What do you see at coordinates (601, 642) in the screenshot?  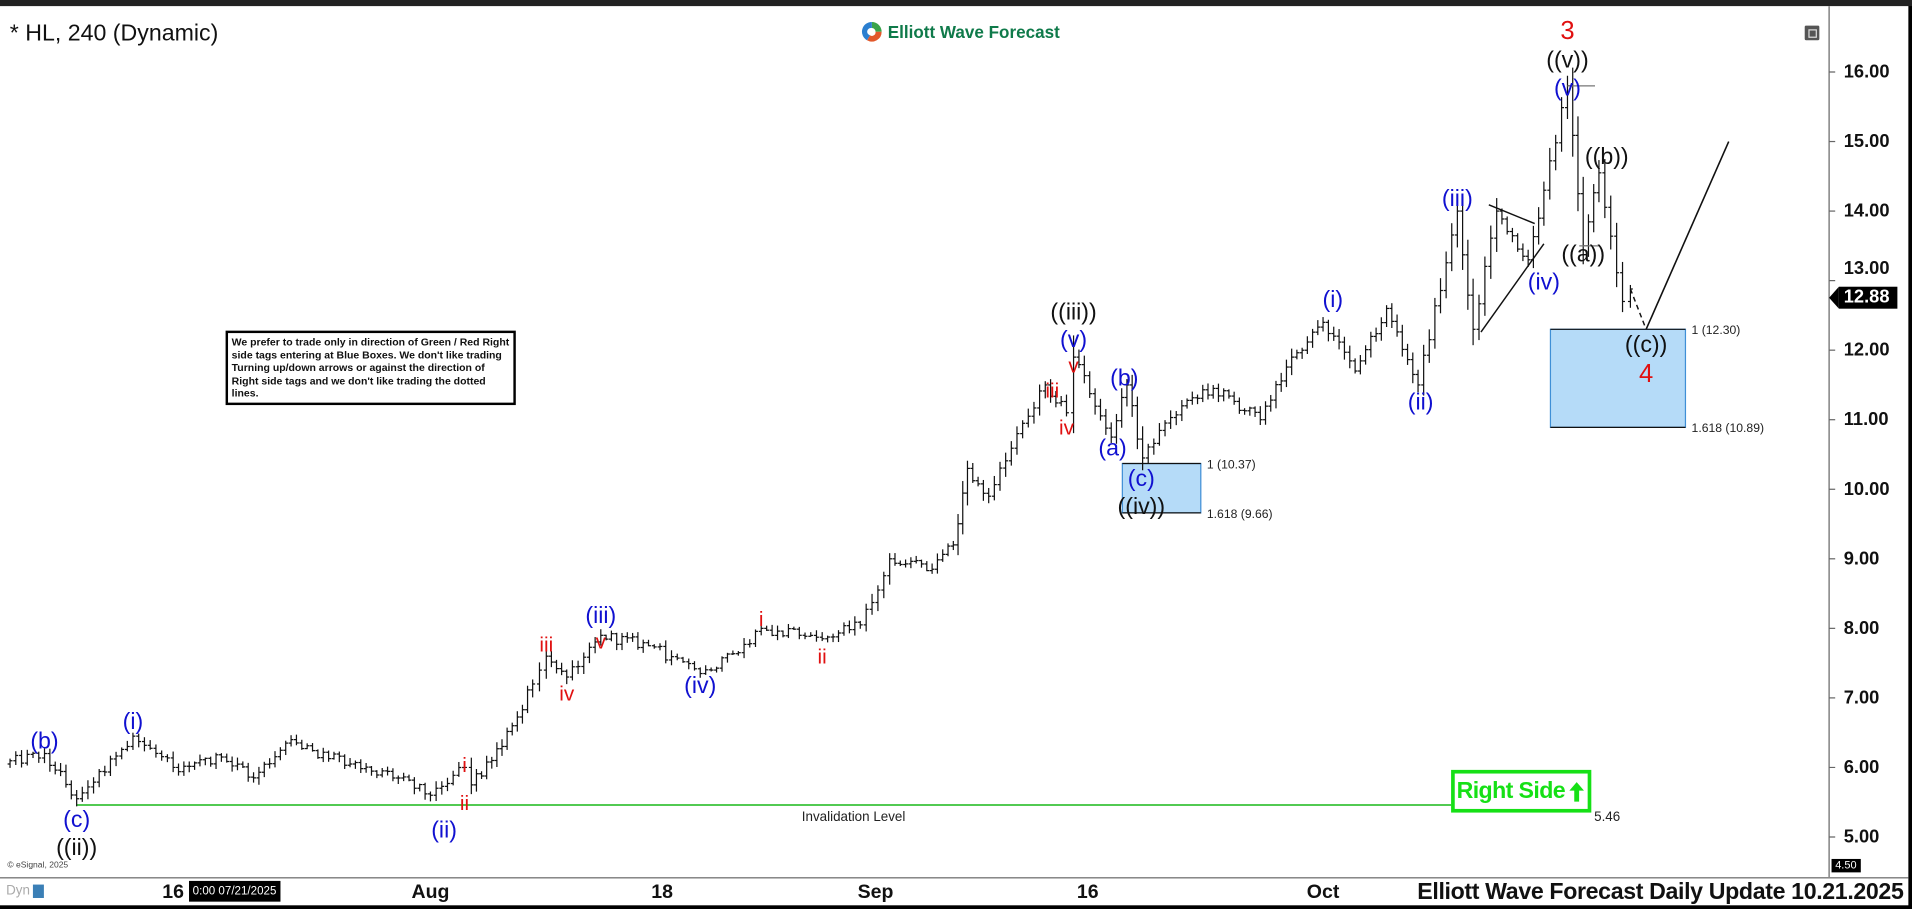 I see `wave-label: v` at bounding box center [601, 642].